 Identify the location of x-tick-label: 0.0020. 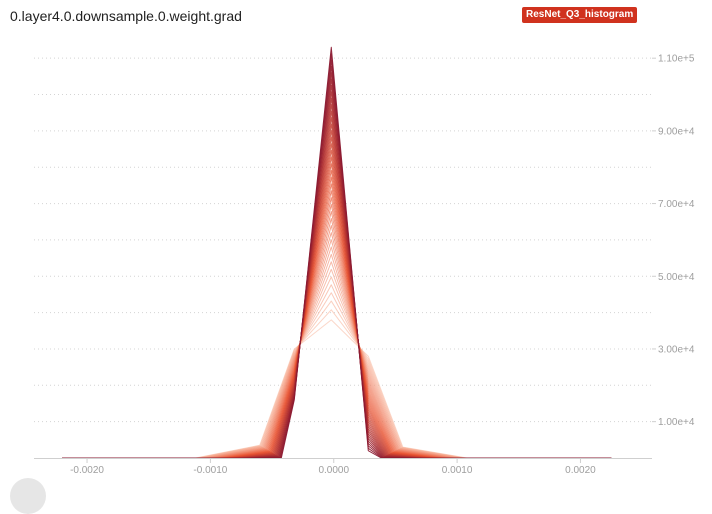
(580, 470).